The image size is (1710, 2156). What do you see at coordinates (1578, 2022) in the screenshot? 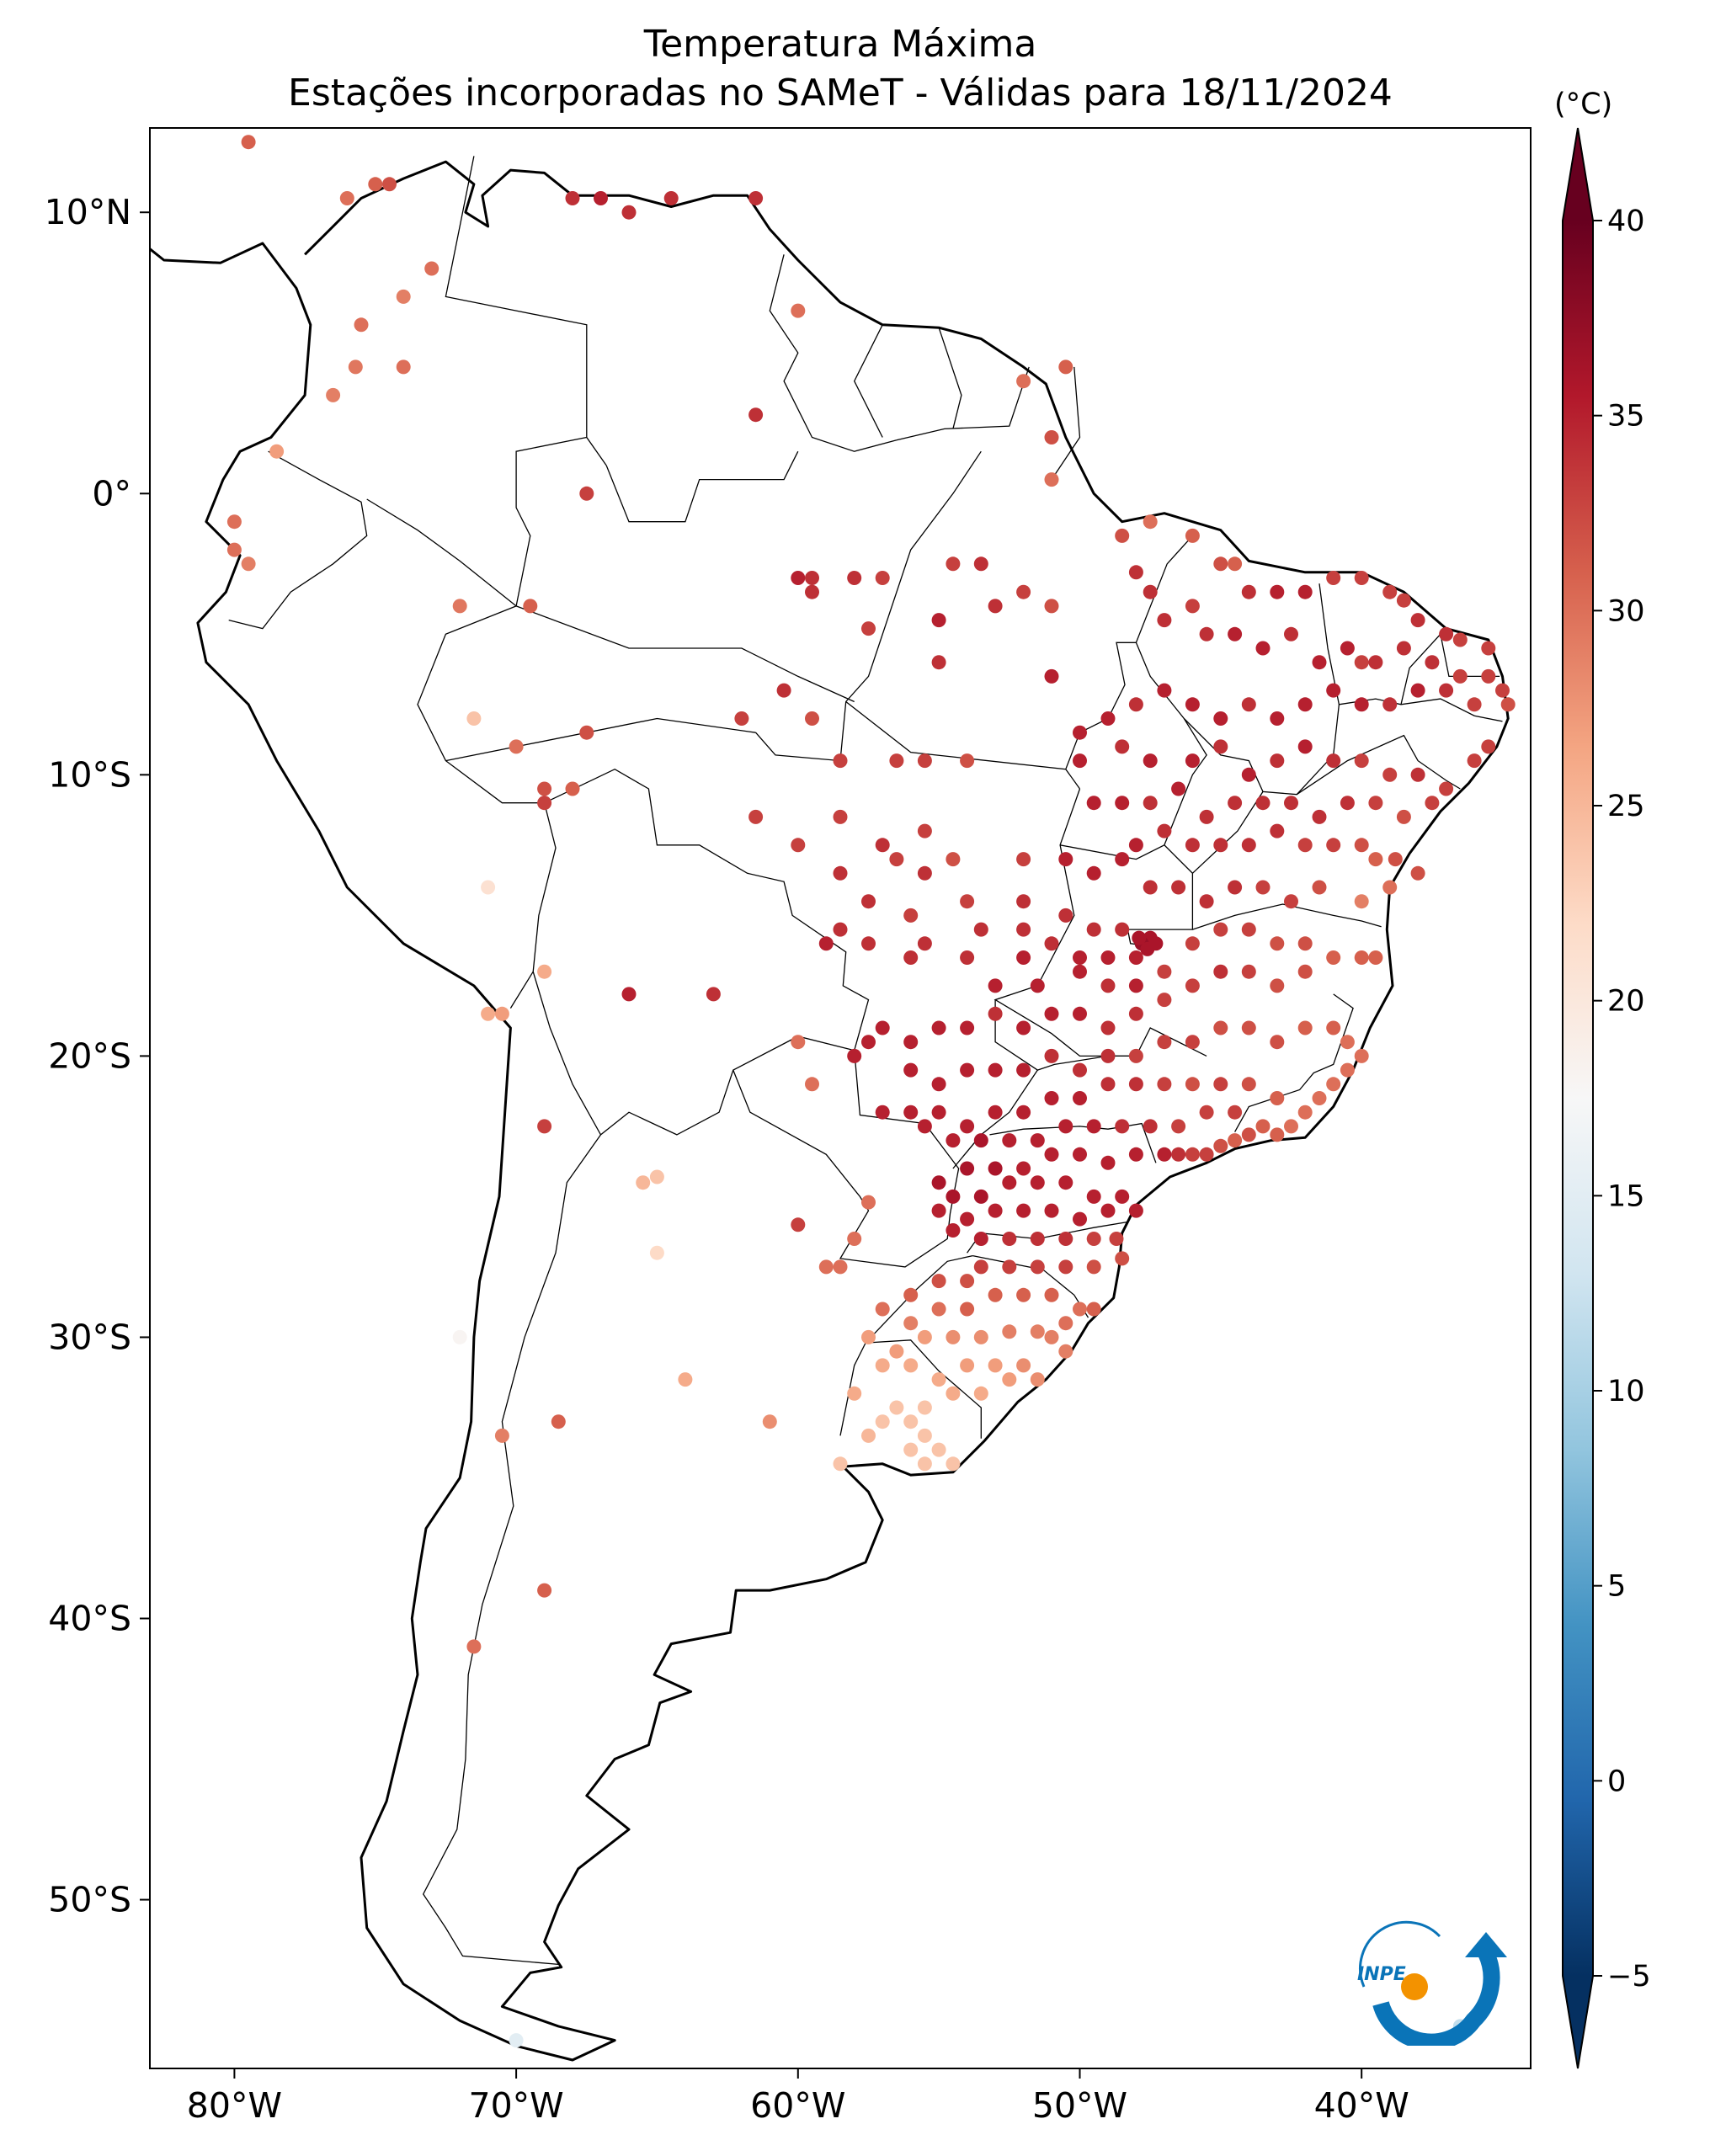
I see `colorbar-extend-min` at bounding box center [1578, 2022].